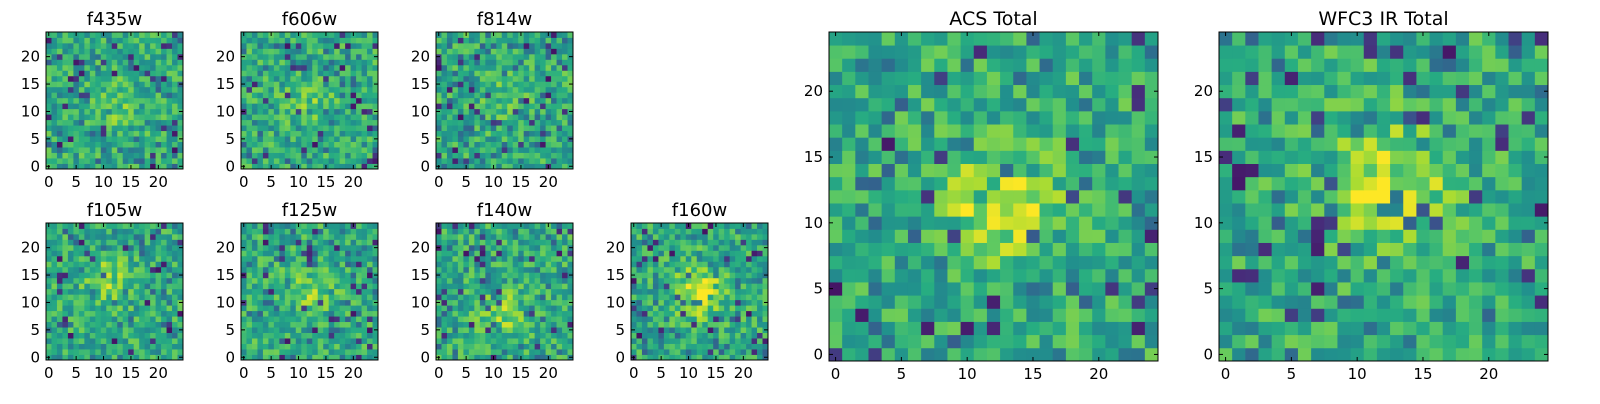 The height and width of the screenshot is (404, 1600). Describe the element at coordinates (35, 166) in the screenshot. I see `y-tick-label: 0` at that location.